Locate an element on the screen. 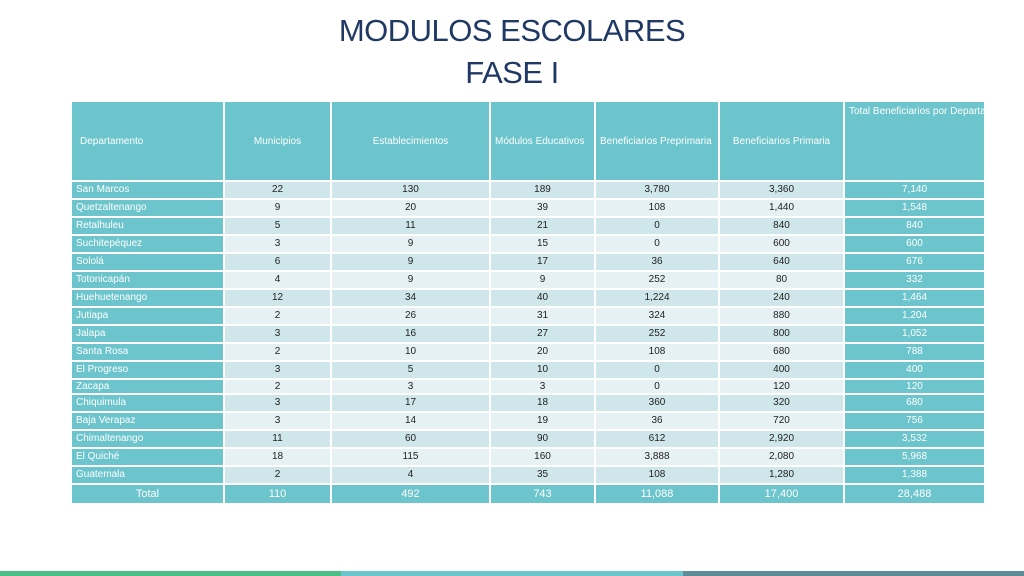 The height and width of the screenshot is (576, 1024). header-establecimientos: Establecimientos is located at coordinates (410, 141).